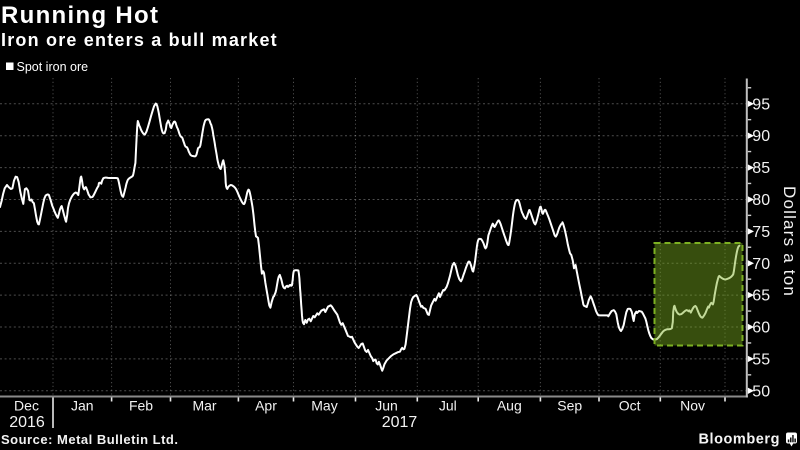 The image size is (800, 450). Describe the element at coordinates (53, 67) in the screenshot. I see `svg-text: Spot iron ore` at that location.